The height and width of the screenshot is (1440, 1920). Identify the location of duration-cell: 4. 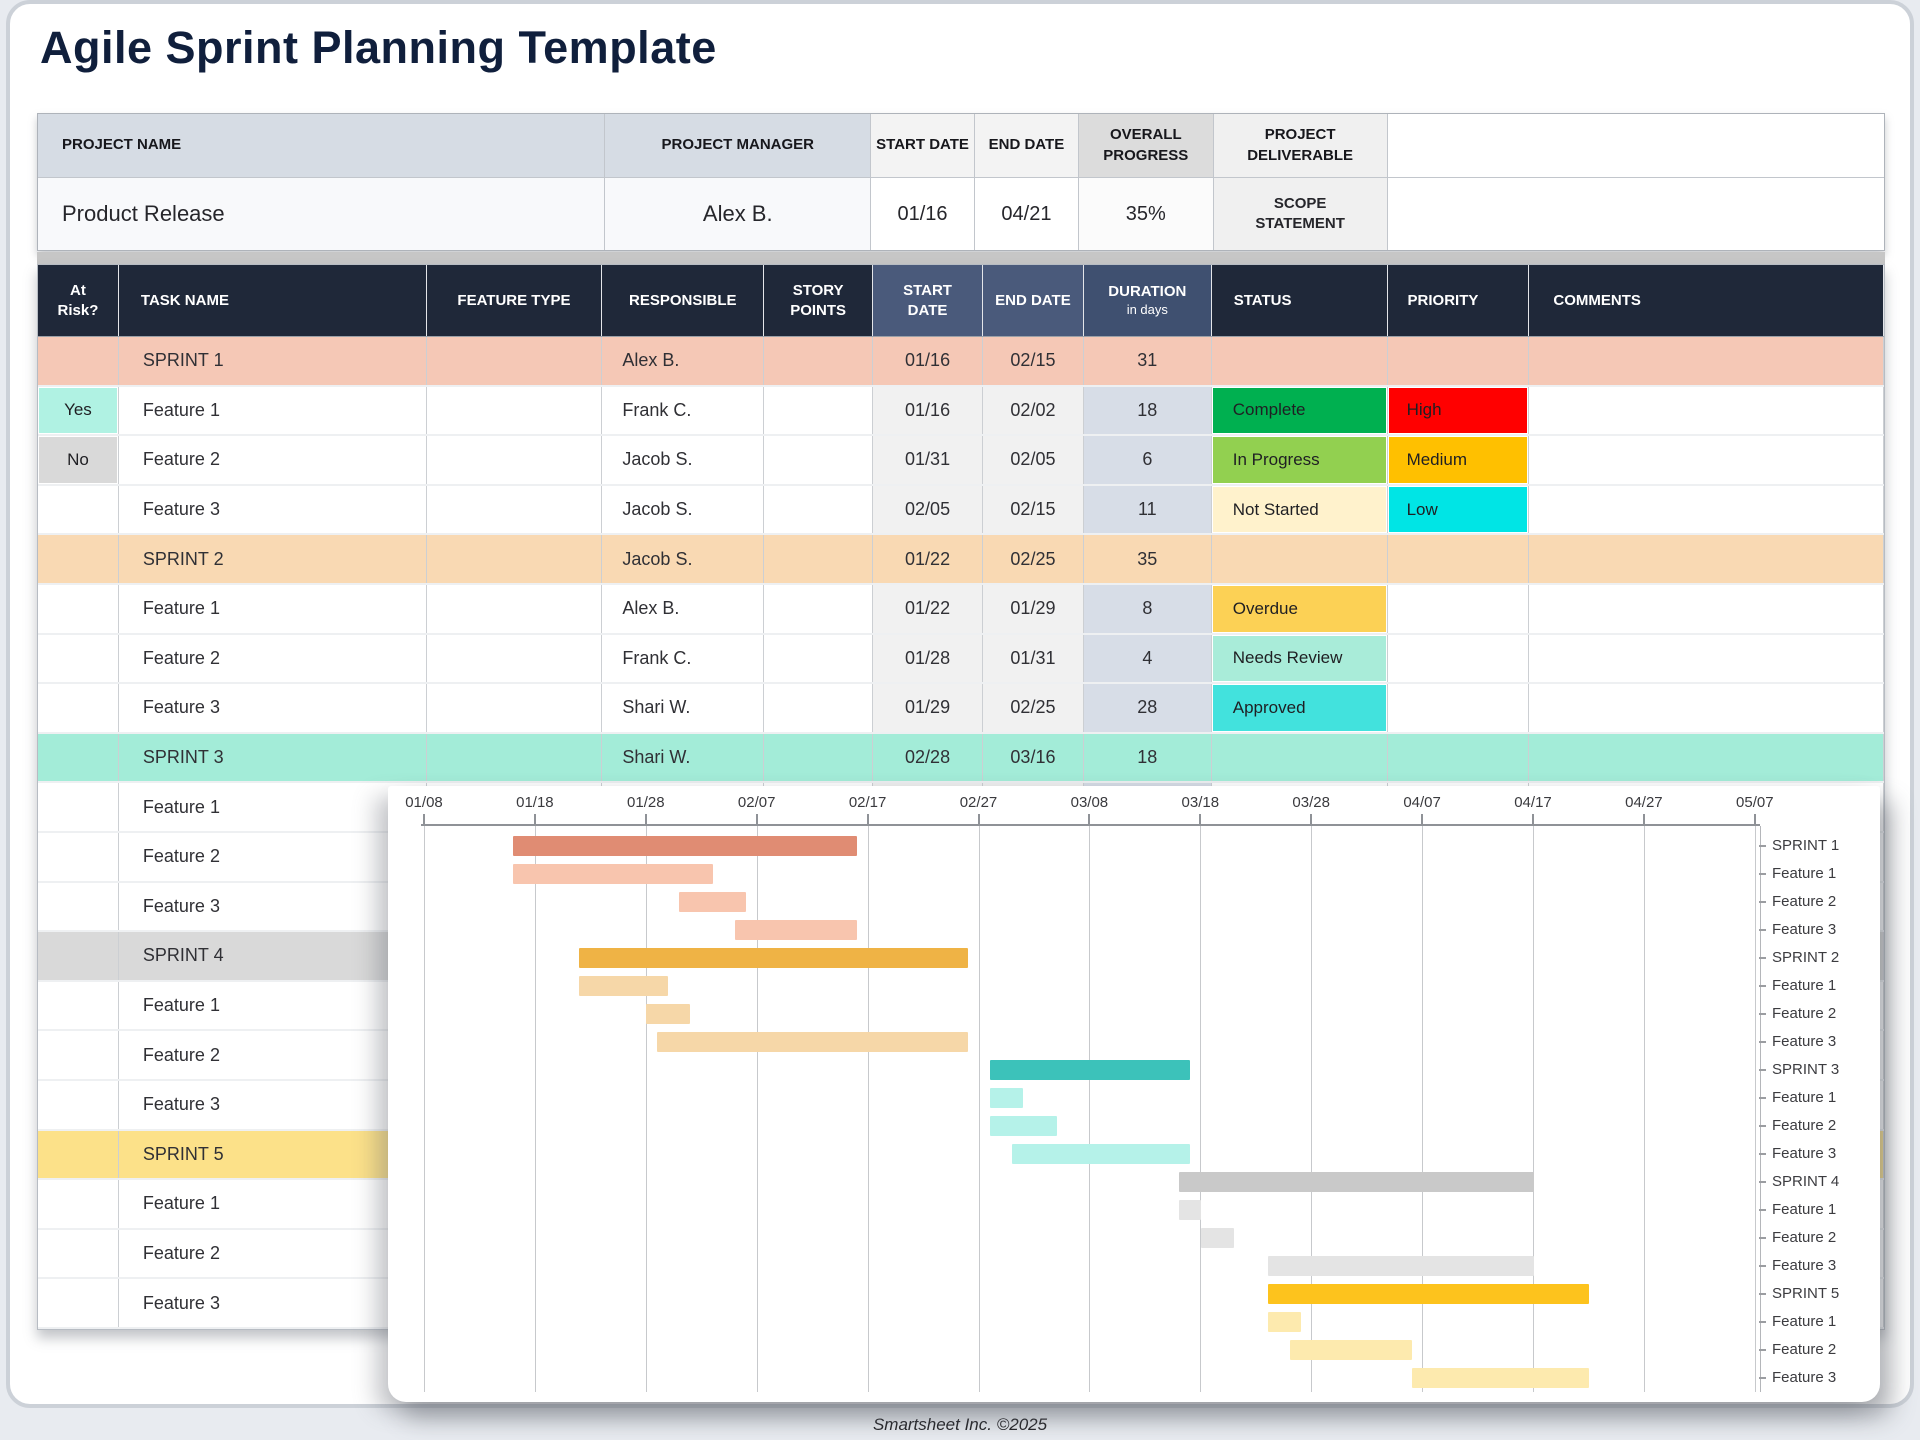
(1147, 658).